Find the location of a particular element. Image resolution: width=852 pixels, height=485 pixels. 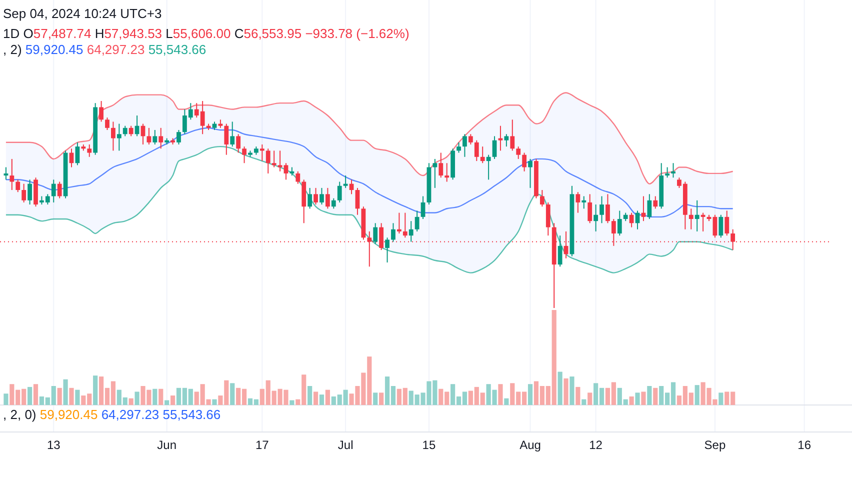

x-tick-label: Aug is located at coordinates (530, 445).